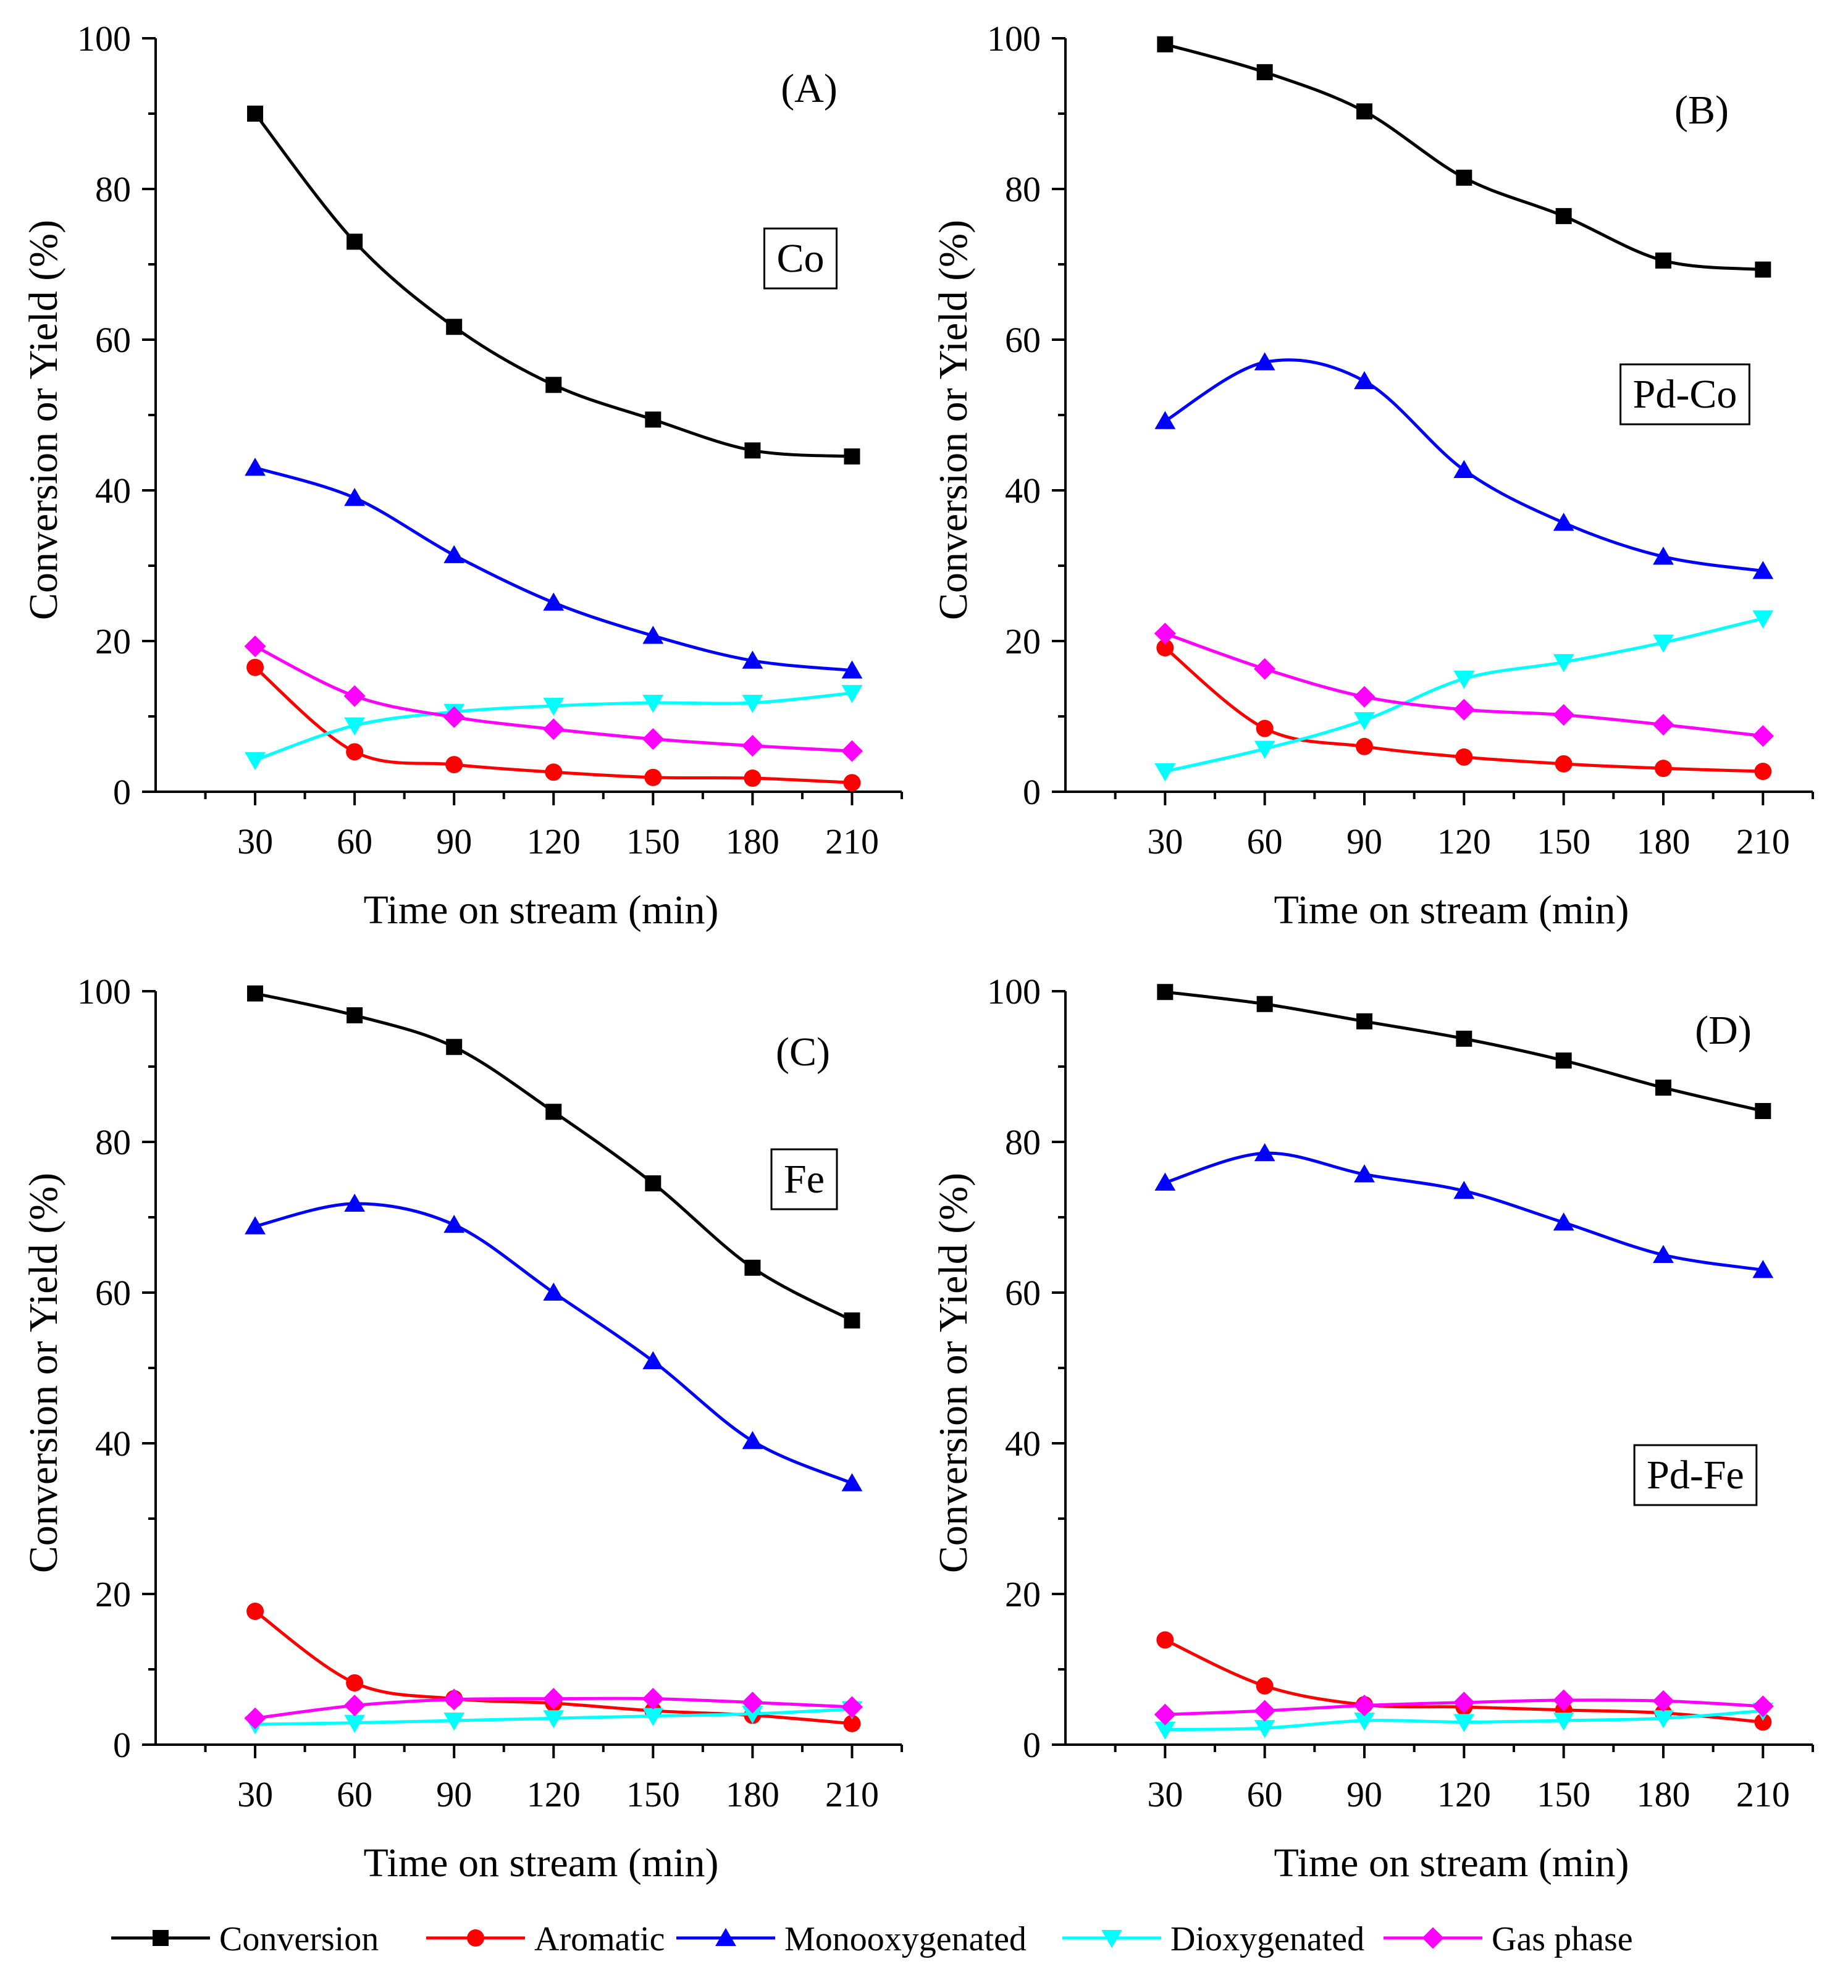  I want to click on legend-label: Gas phase, so click(1562, 1939).